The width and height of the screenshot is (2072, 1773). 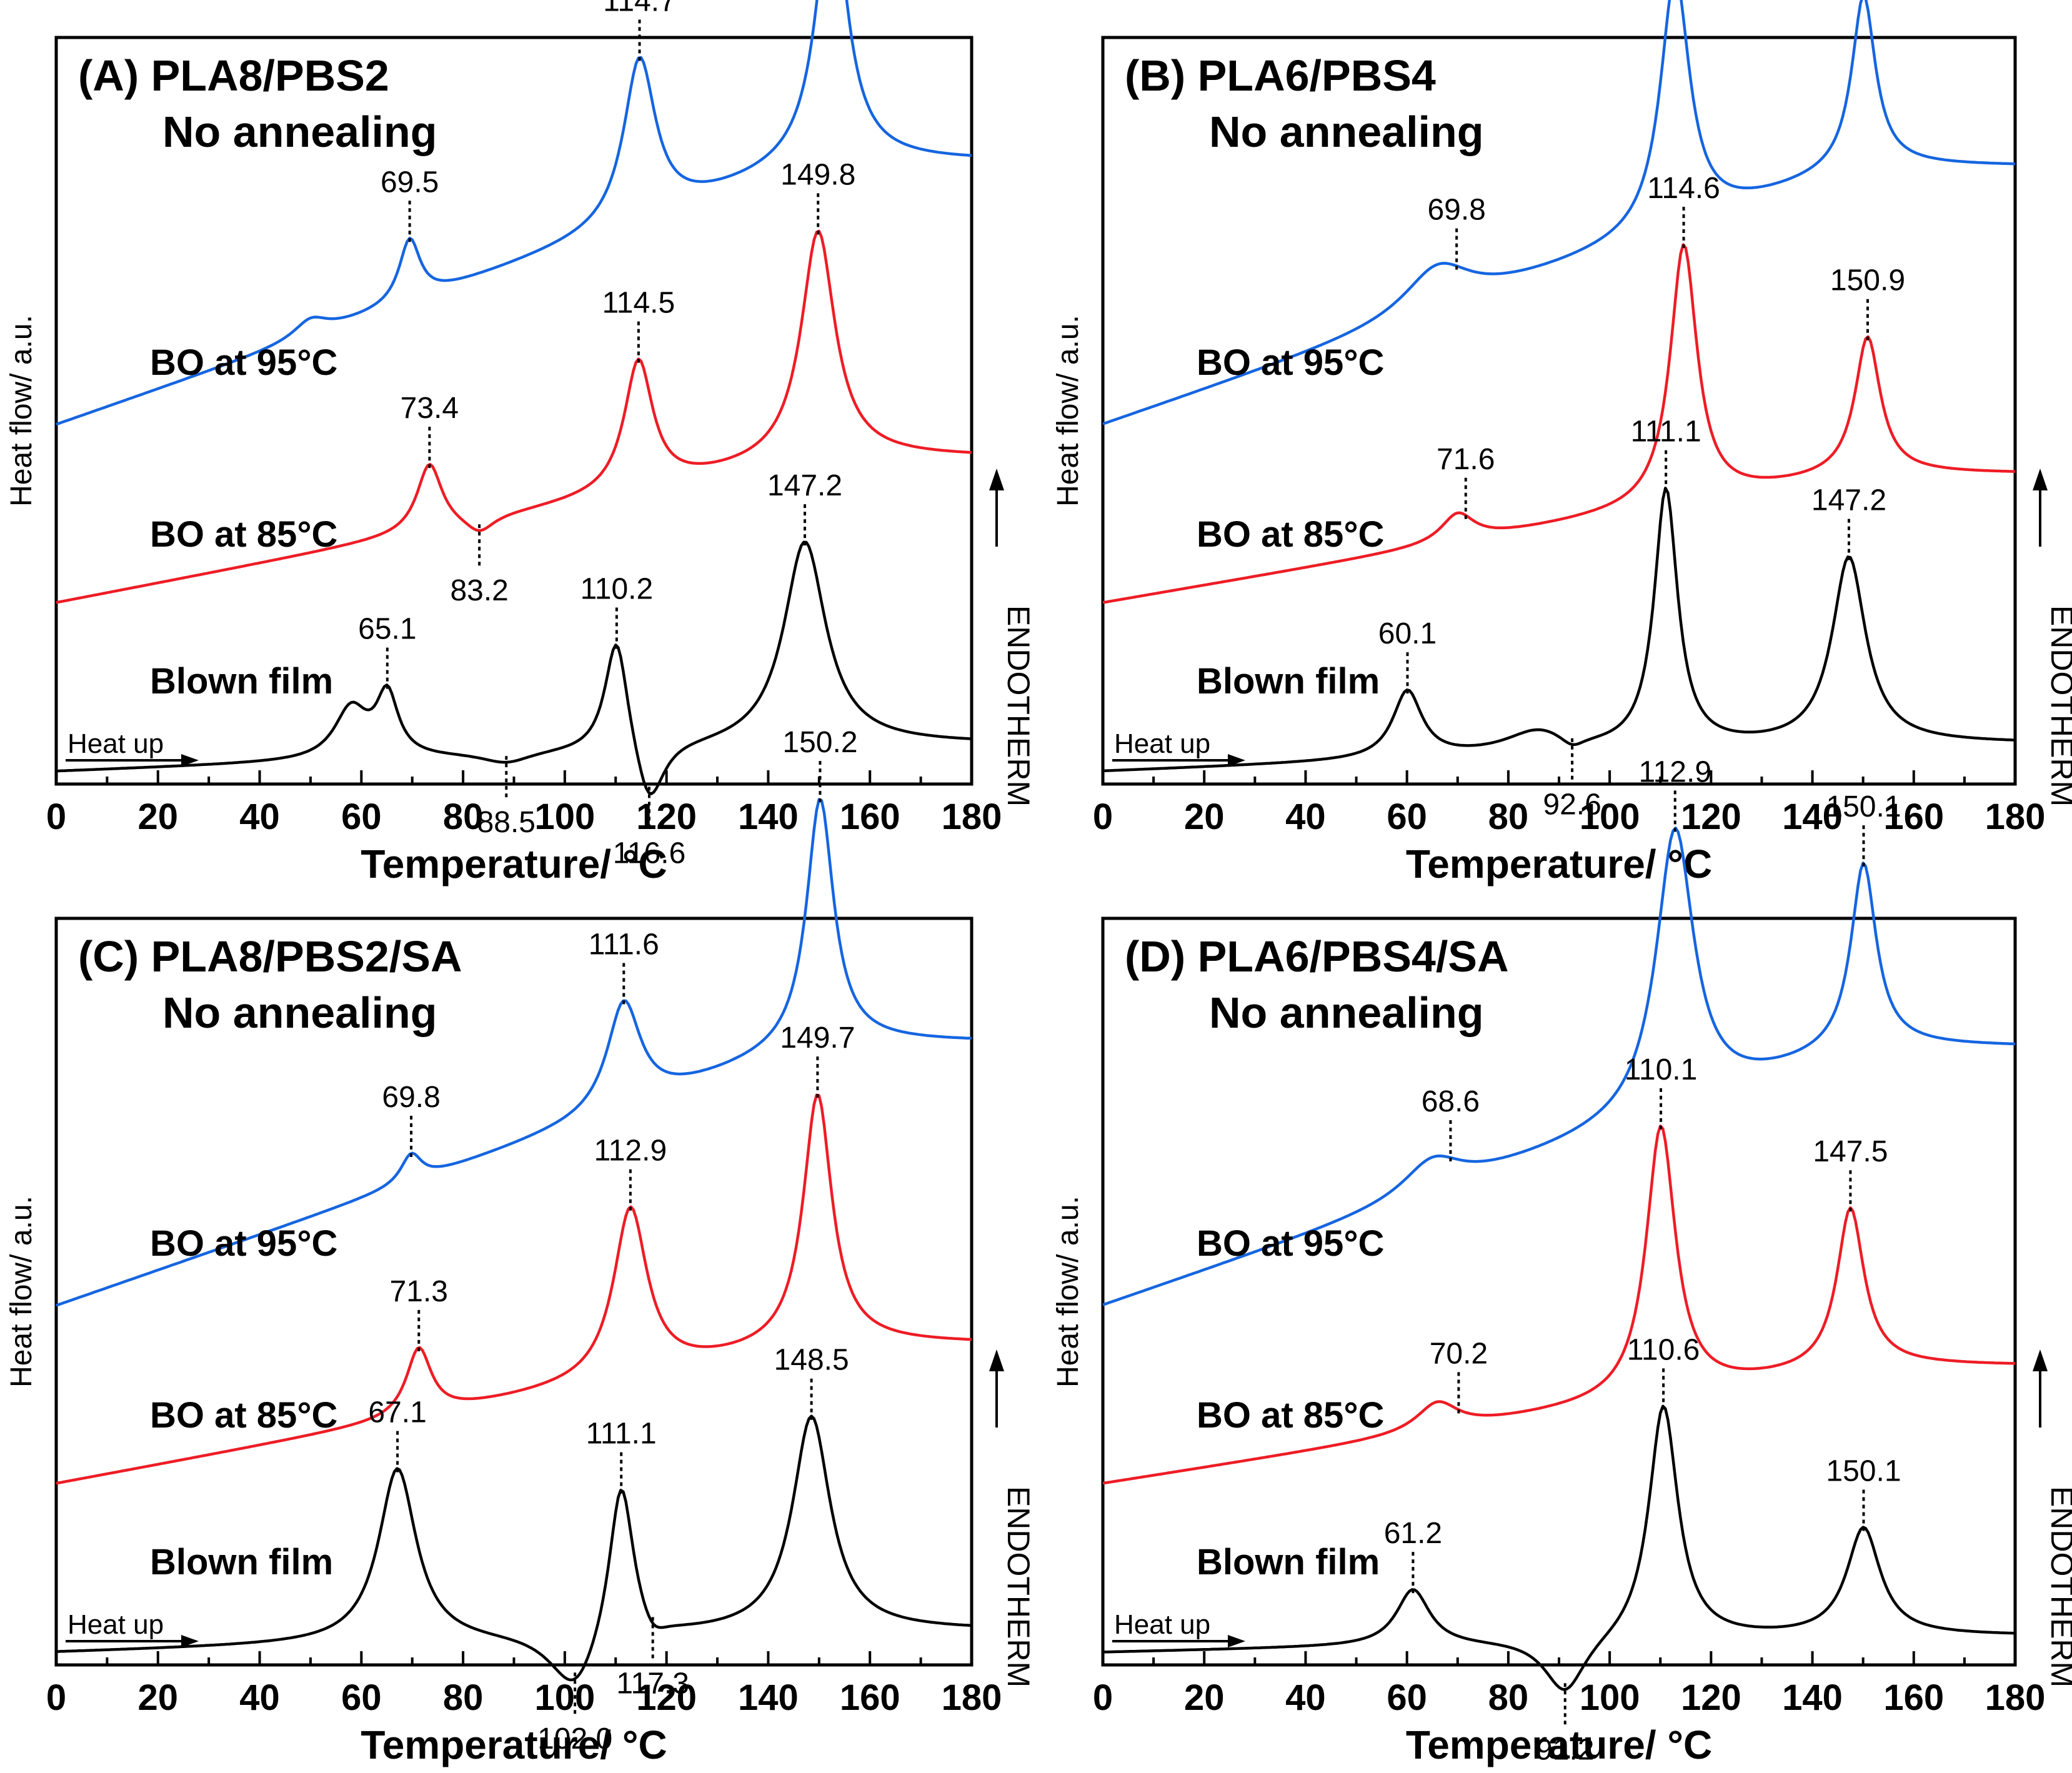 I want to click on peak-label: 116.6, so click(x=649, y=853).